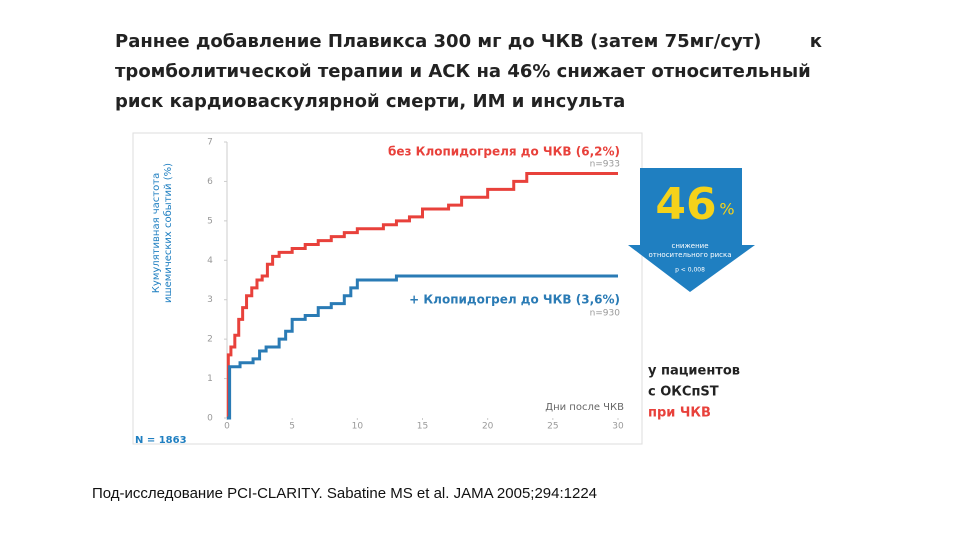  What do you see at coordinates (156, 233) in the screenshot?
I see `y-axis-label-line: Кумулятивная частота` at bounding box center [156, 233].